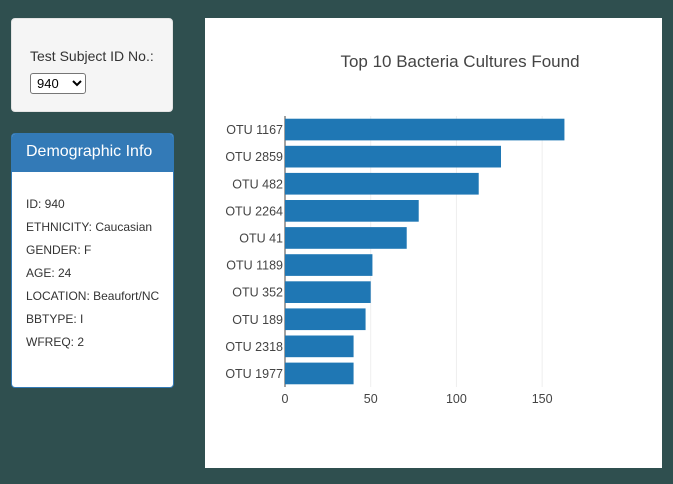  Describe the element at coordinates (257, 293) in the screenshot. I see `y-tick-label: OTU 352` at that location.